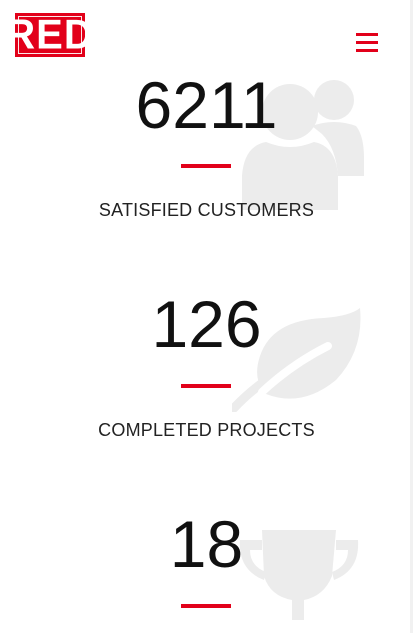 This screenshot has height=633, width=413. I want to click on counter-label: COMPLETED PROJECTS, so click(206, 430).